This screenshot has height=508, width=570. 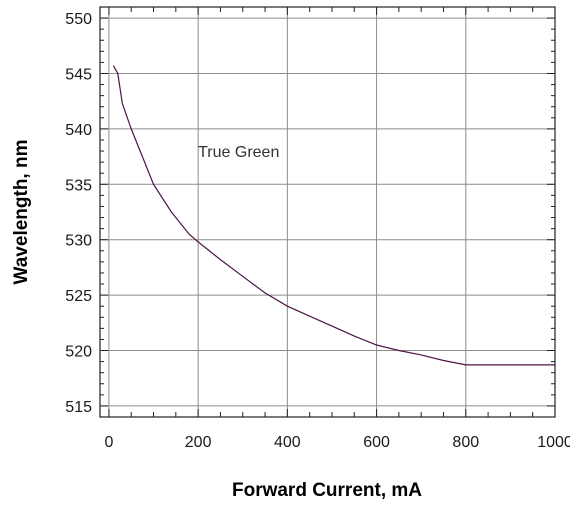 What do you see at coordinates (337, 442) in the screenshot?
I see `x-tick-labels: 0 200 400 600 800 1000` at bounding box center [337, 442].